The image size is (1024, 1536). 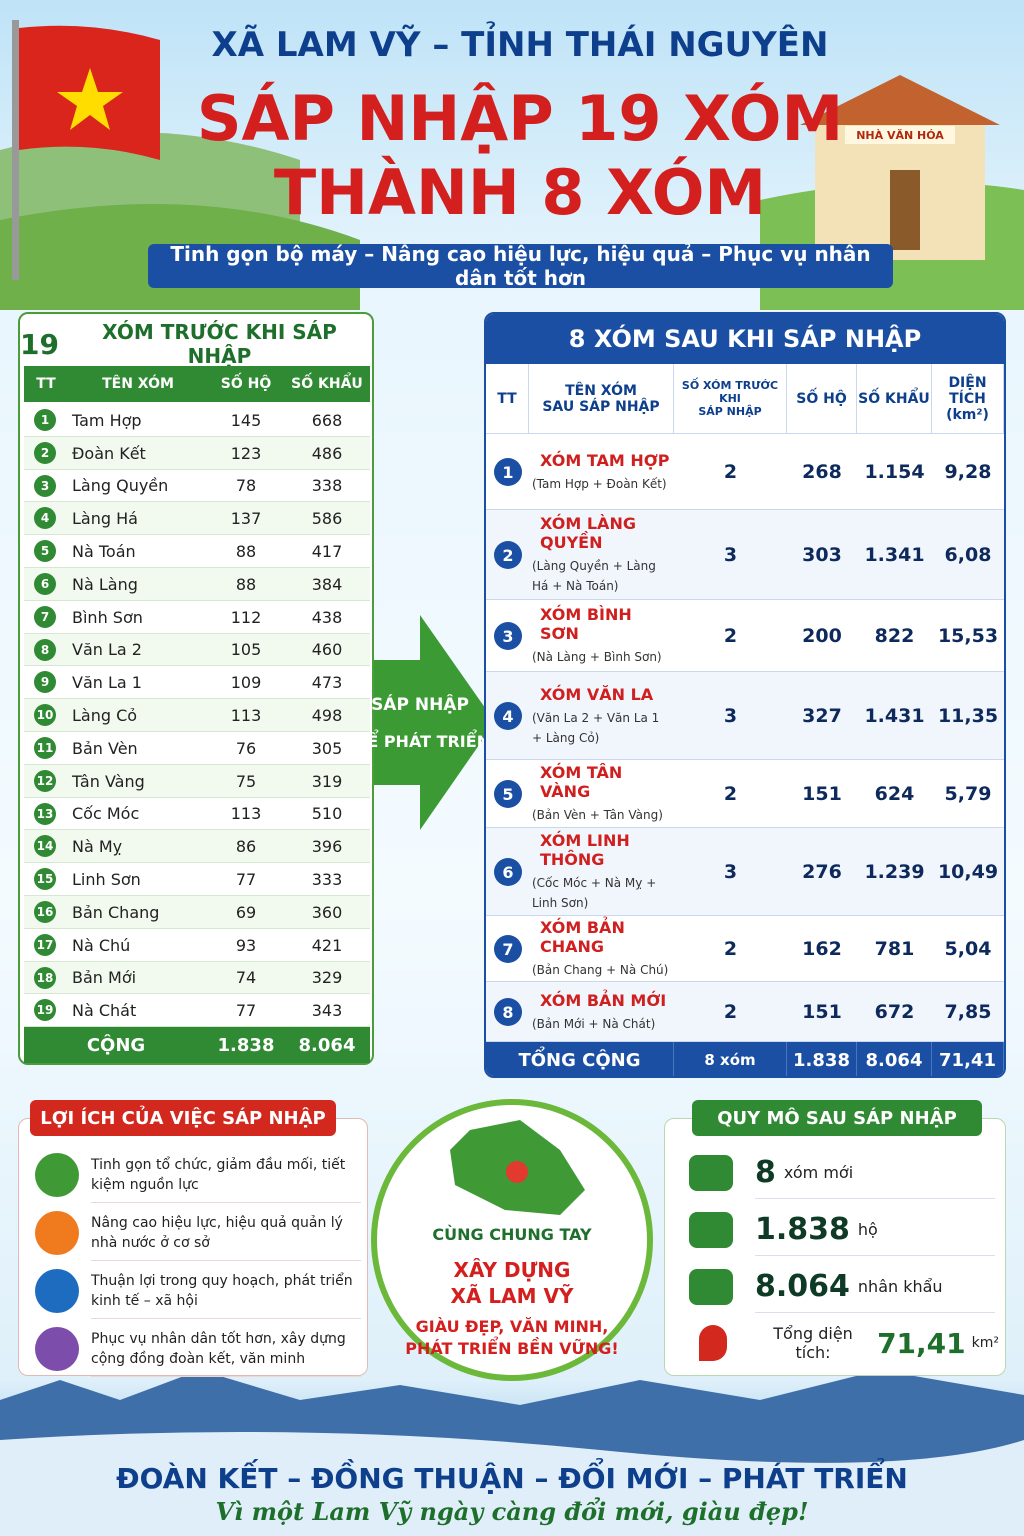 What do you see at coordinates (107, 617) in the screenshot?
I see `cell: Bình Sơn` at bounding box center [107, 617].